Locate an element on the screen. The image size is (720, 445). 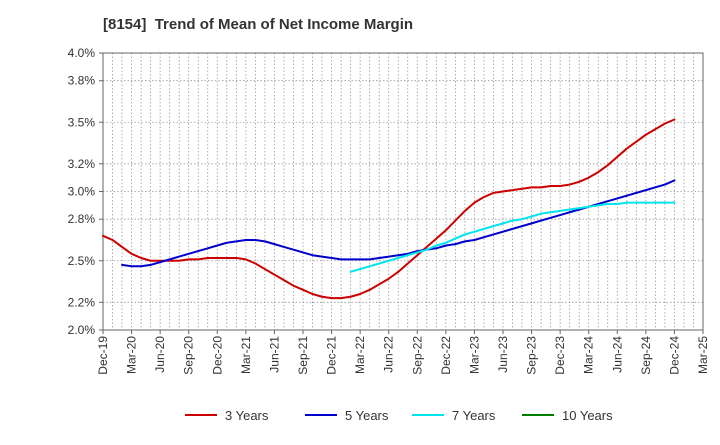
y-tick-label: 3.8% is located at coordinates (82, 81).